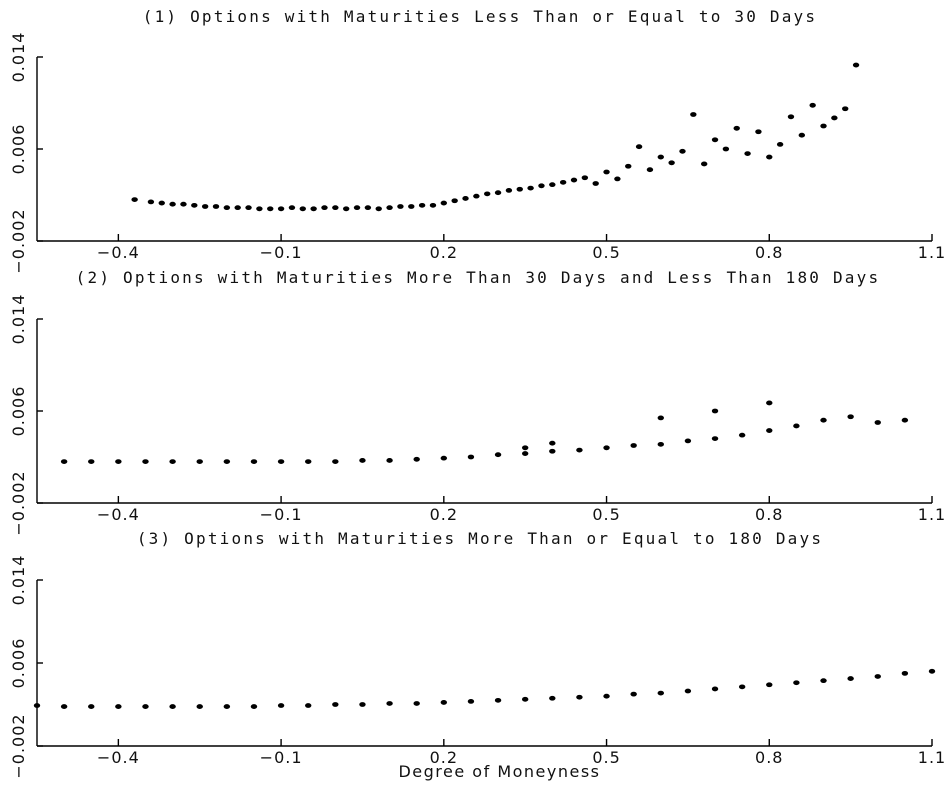 The width and height of the screenshot is (952, 787). What do you see at coordinates (499, 771) in the screenshot?
I see `x-axis-label: Degree of Moneyness` at bounding box center [499, 771].